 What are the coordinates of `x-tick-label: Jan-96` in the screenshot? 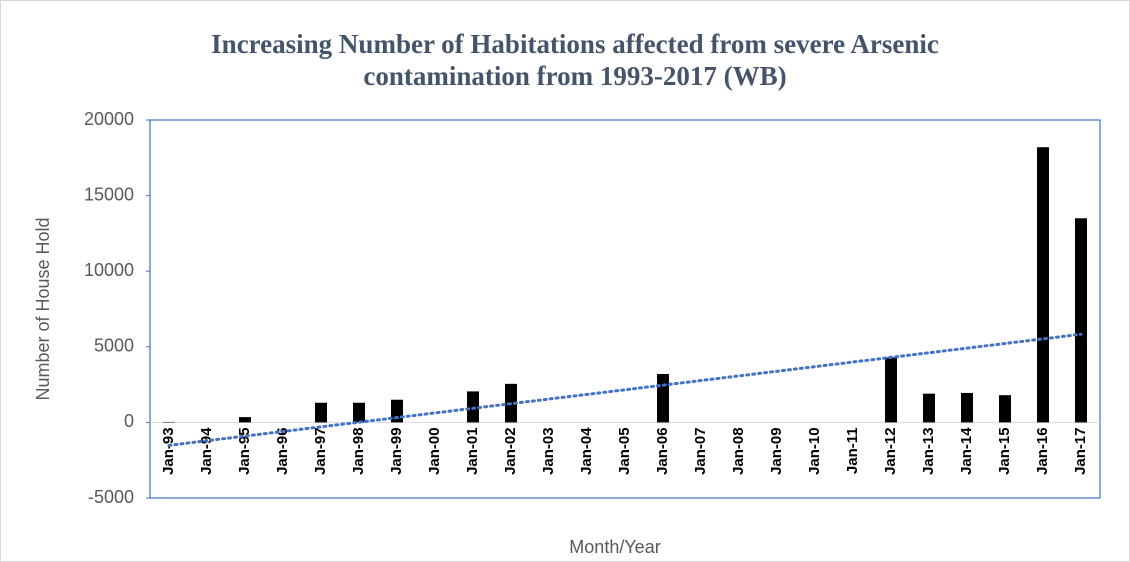 It's located at (282, 451).